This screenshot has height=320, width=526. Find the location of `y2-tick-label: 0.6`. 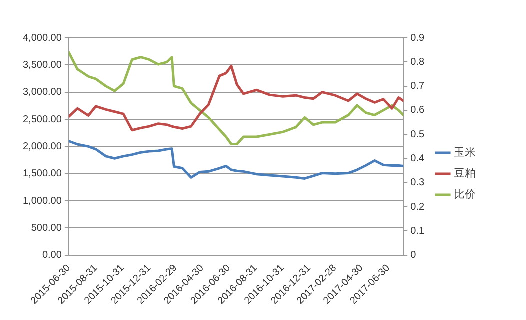

y2-tick-label: 0.6 is located at coordinates (417, 110).